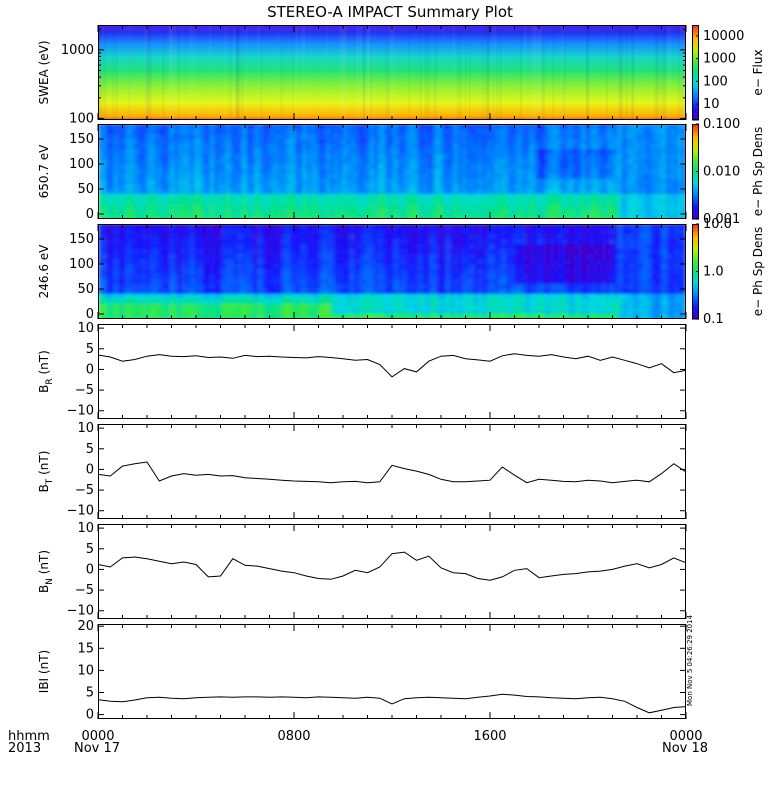  I want to click on pad650-ytick-label: 150, so click(81, 139).